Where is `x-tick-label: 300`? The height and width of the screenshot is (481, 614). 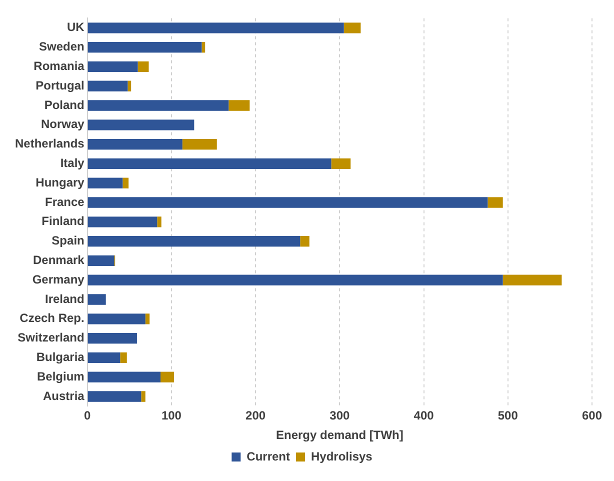
x-tick-label: 300 is located at coordinates (340, 415).